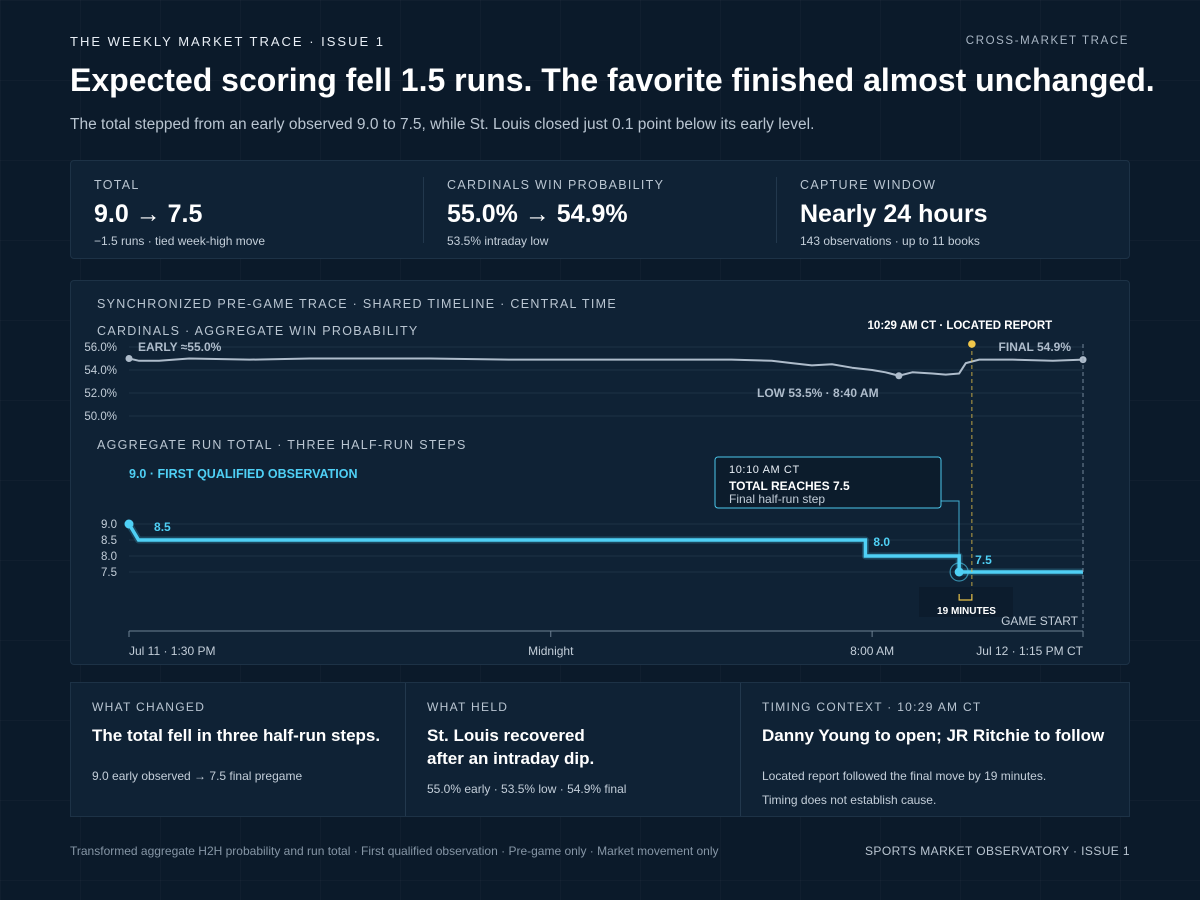 The width and height of the screenshot is (1200, 900). Describe the element at coordinates (972, 344) in the screenshot. I see `report-marker-point` at that location.